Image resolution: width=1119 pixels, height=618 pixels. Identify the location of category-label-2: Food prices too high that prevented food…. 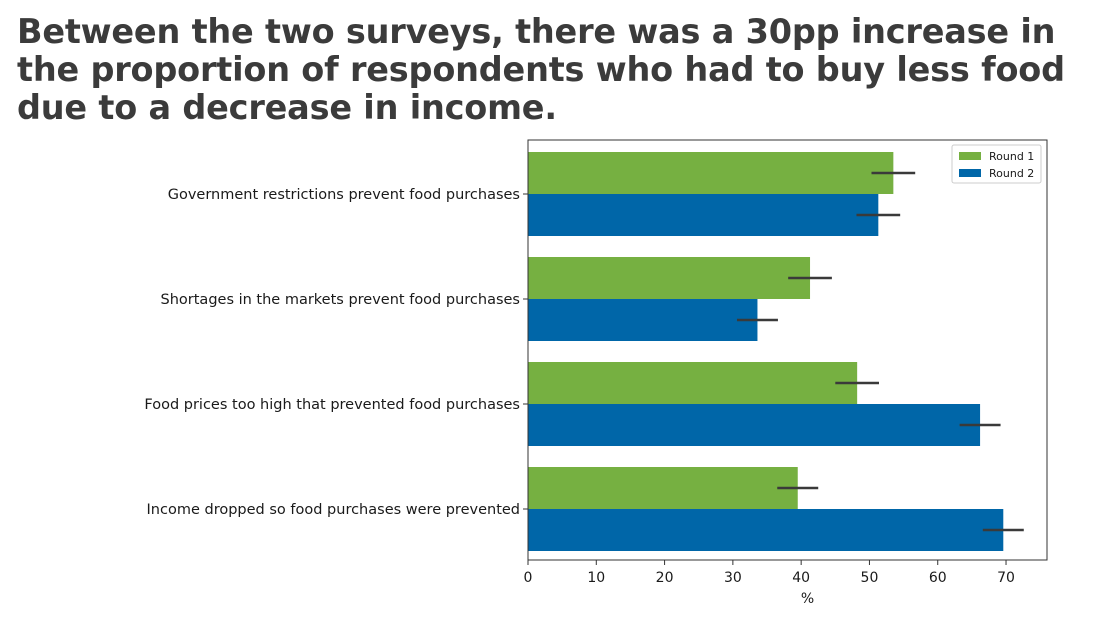
(332, 405).